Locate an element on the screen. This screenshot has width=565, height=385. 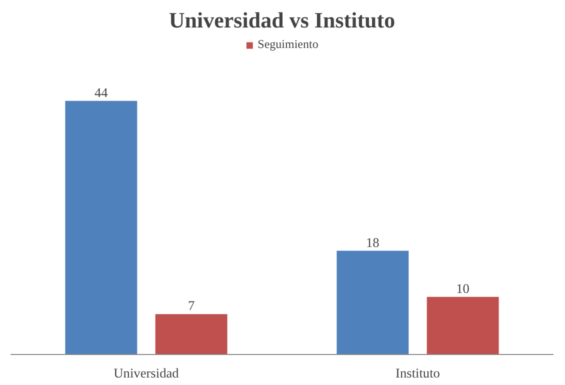
data-label: 44 is located at coordinates (101, 92).